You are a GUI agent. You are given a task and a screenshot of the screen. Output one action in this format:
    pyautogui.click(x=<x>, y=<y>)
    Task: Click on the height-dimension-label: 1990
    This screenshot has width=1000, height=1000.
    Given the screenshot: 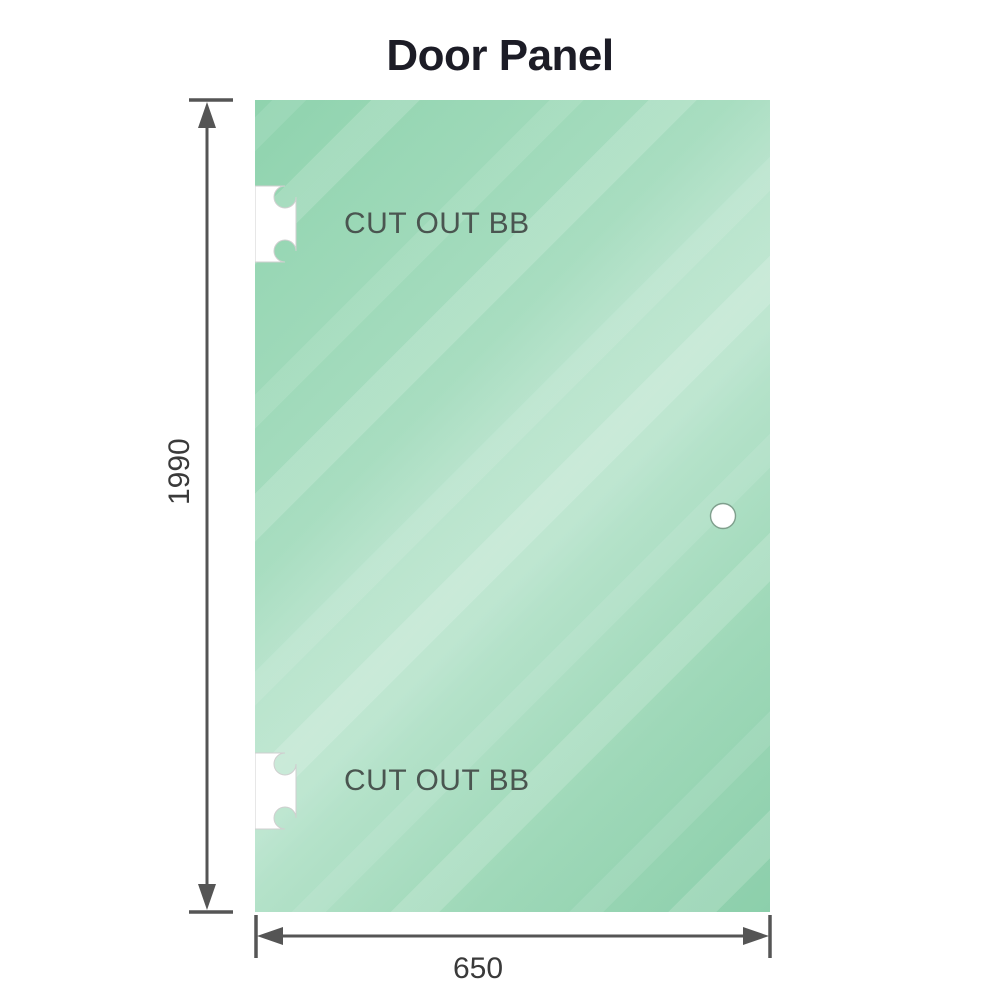 What is the action you would take?
    pyautogui.click(x=179, y=471)
    